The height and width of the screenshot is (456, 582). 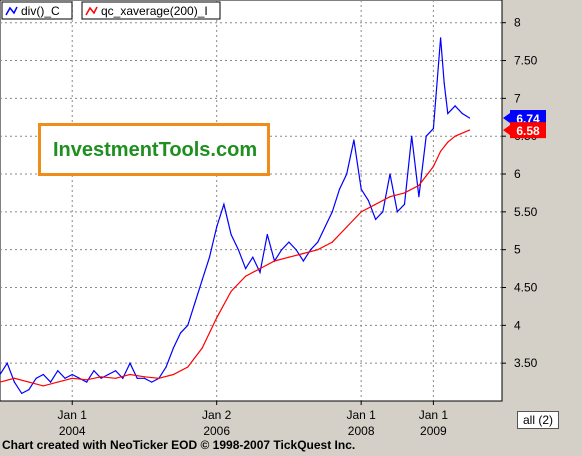 I want to click on average-marker-value: 6.58, so click(x=528, y=131).